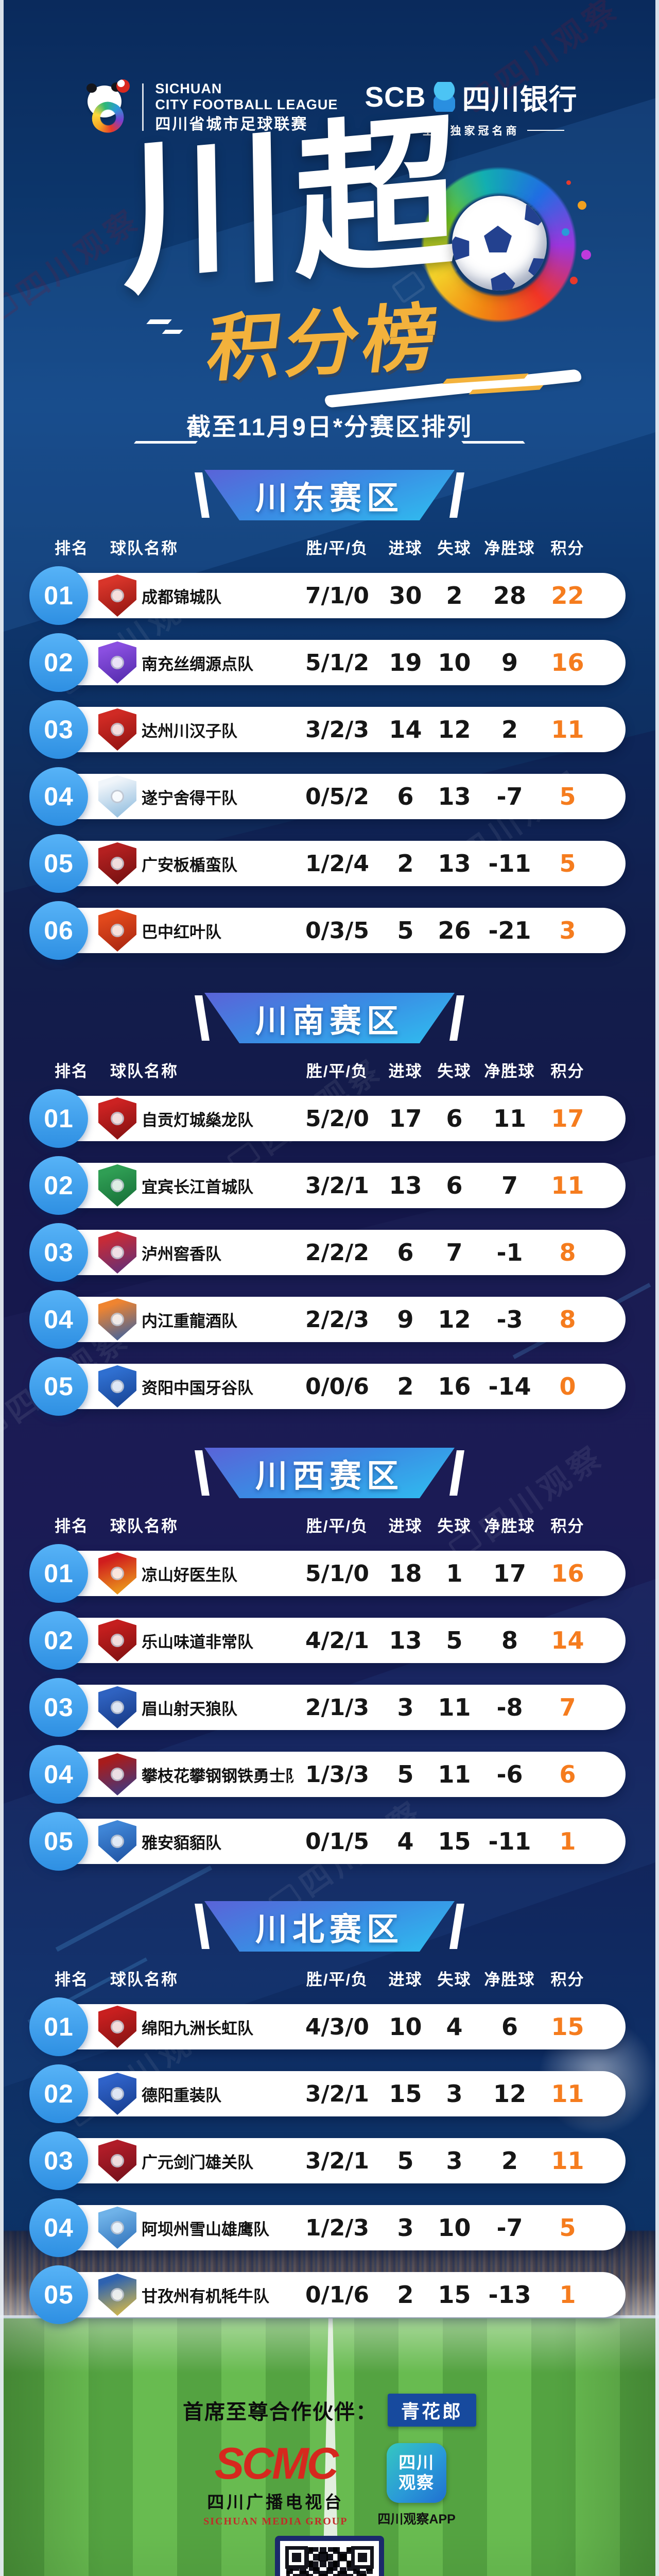 This screenshot has width=659, height=2576. I want to click on table-header: 排名 球队名称 胜/平/负 进球 失球 净胜球 积分, so click(329, 547).